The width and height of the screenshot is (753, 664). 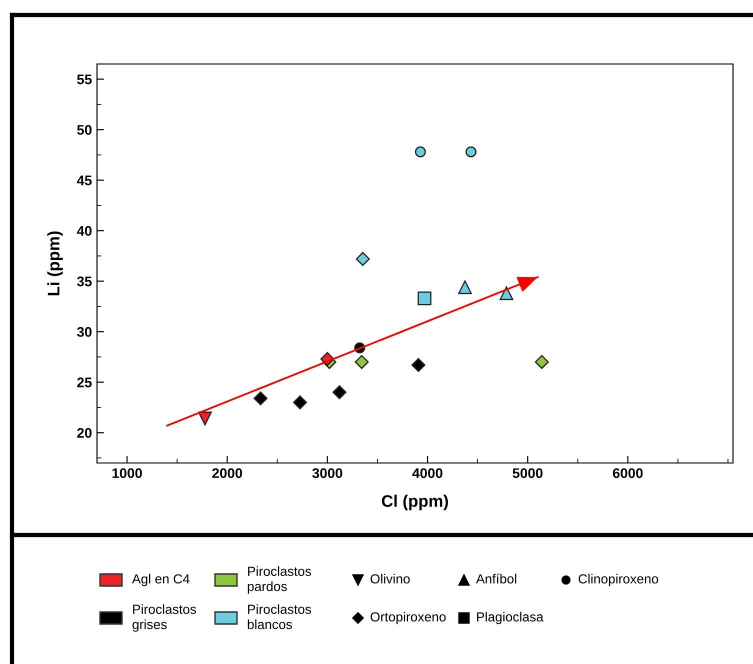 I want to click on x-axis-title: Cl (ppm), so click(x=415, y=502).